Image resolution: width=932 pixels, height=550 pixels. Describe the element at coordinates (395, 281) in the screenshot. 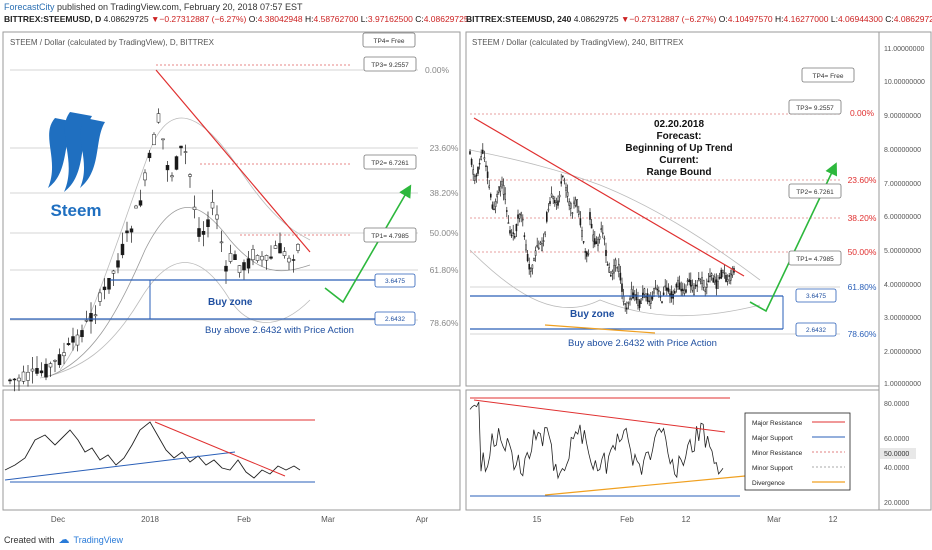

I see `callout-text: 3.6475` at that location.